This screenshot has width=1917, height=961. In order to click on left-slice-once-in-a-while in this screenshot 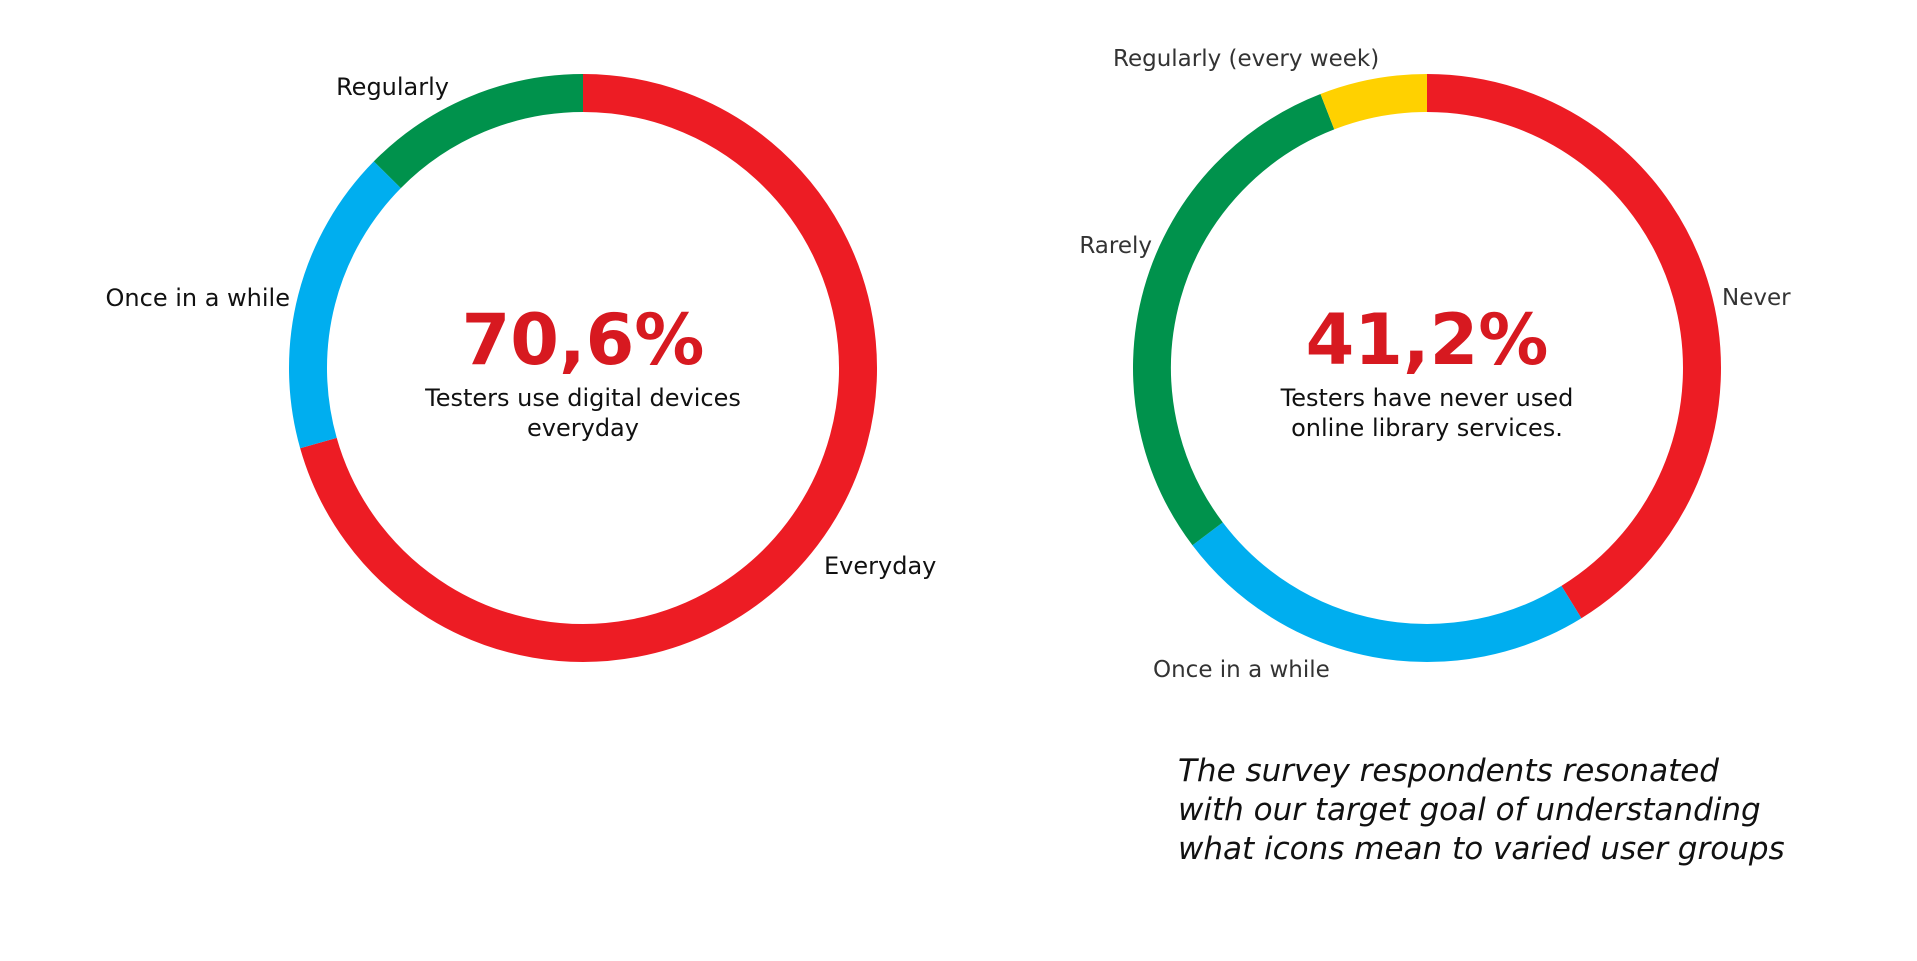, I will do `click(345, 305)`.